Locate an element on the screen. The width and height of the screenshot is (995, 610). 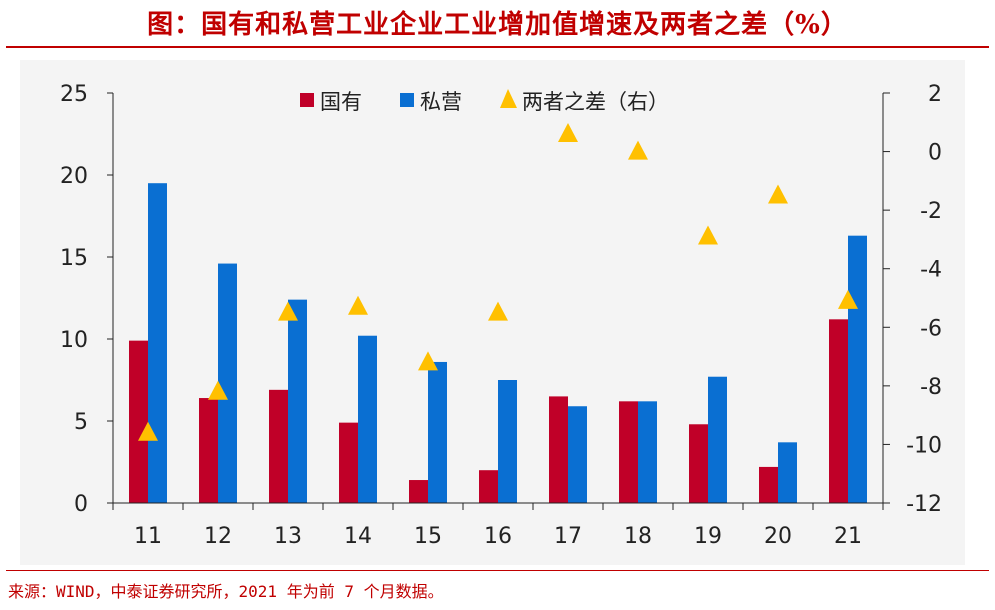
footer-divider is located at coordinates (497, 570).